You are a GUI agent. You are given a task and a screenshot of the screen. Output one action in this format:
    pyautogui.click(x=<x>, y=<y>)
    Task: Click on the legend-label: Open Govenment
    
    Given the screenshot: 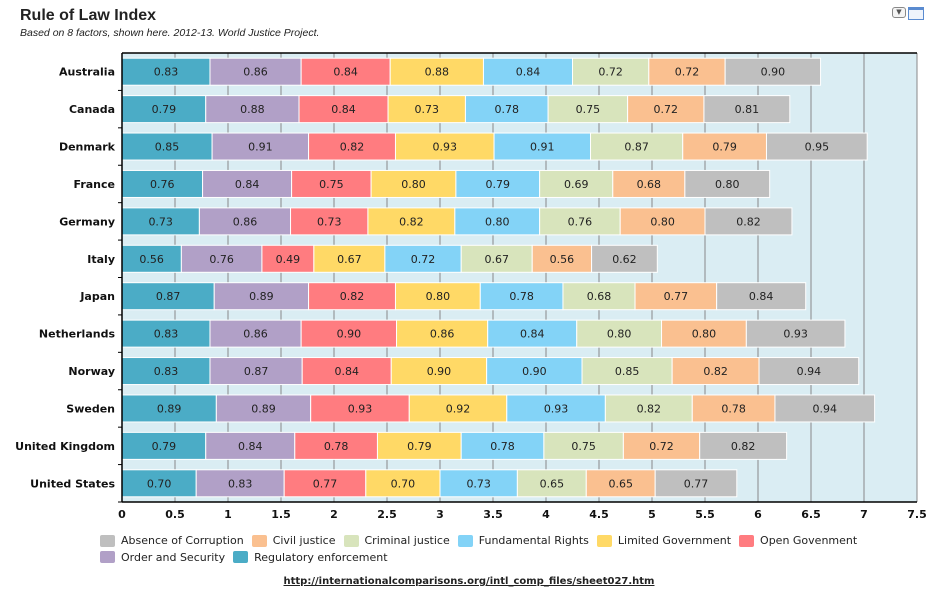 What is the action you would take?
    pyautogui.click(x=809, y=540)
    